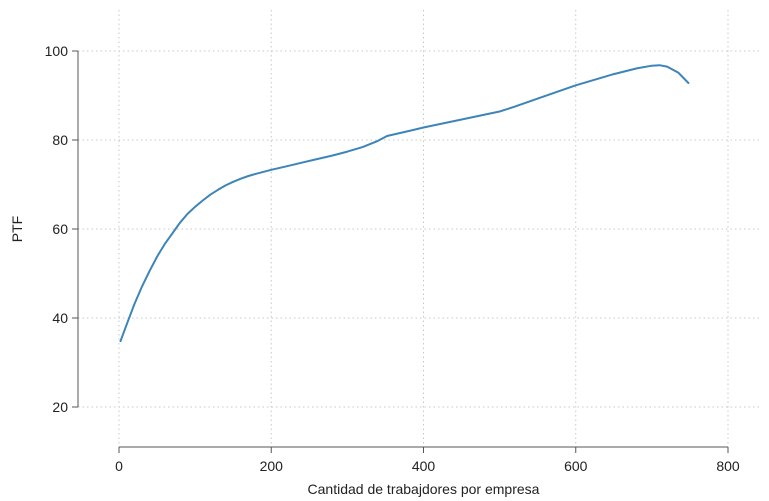 The height and width of the screenshot is (501, 769). I want to click on y-tick-label: 40, so click(60, 318).